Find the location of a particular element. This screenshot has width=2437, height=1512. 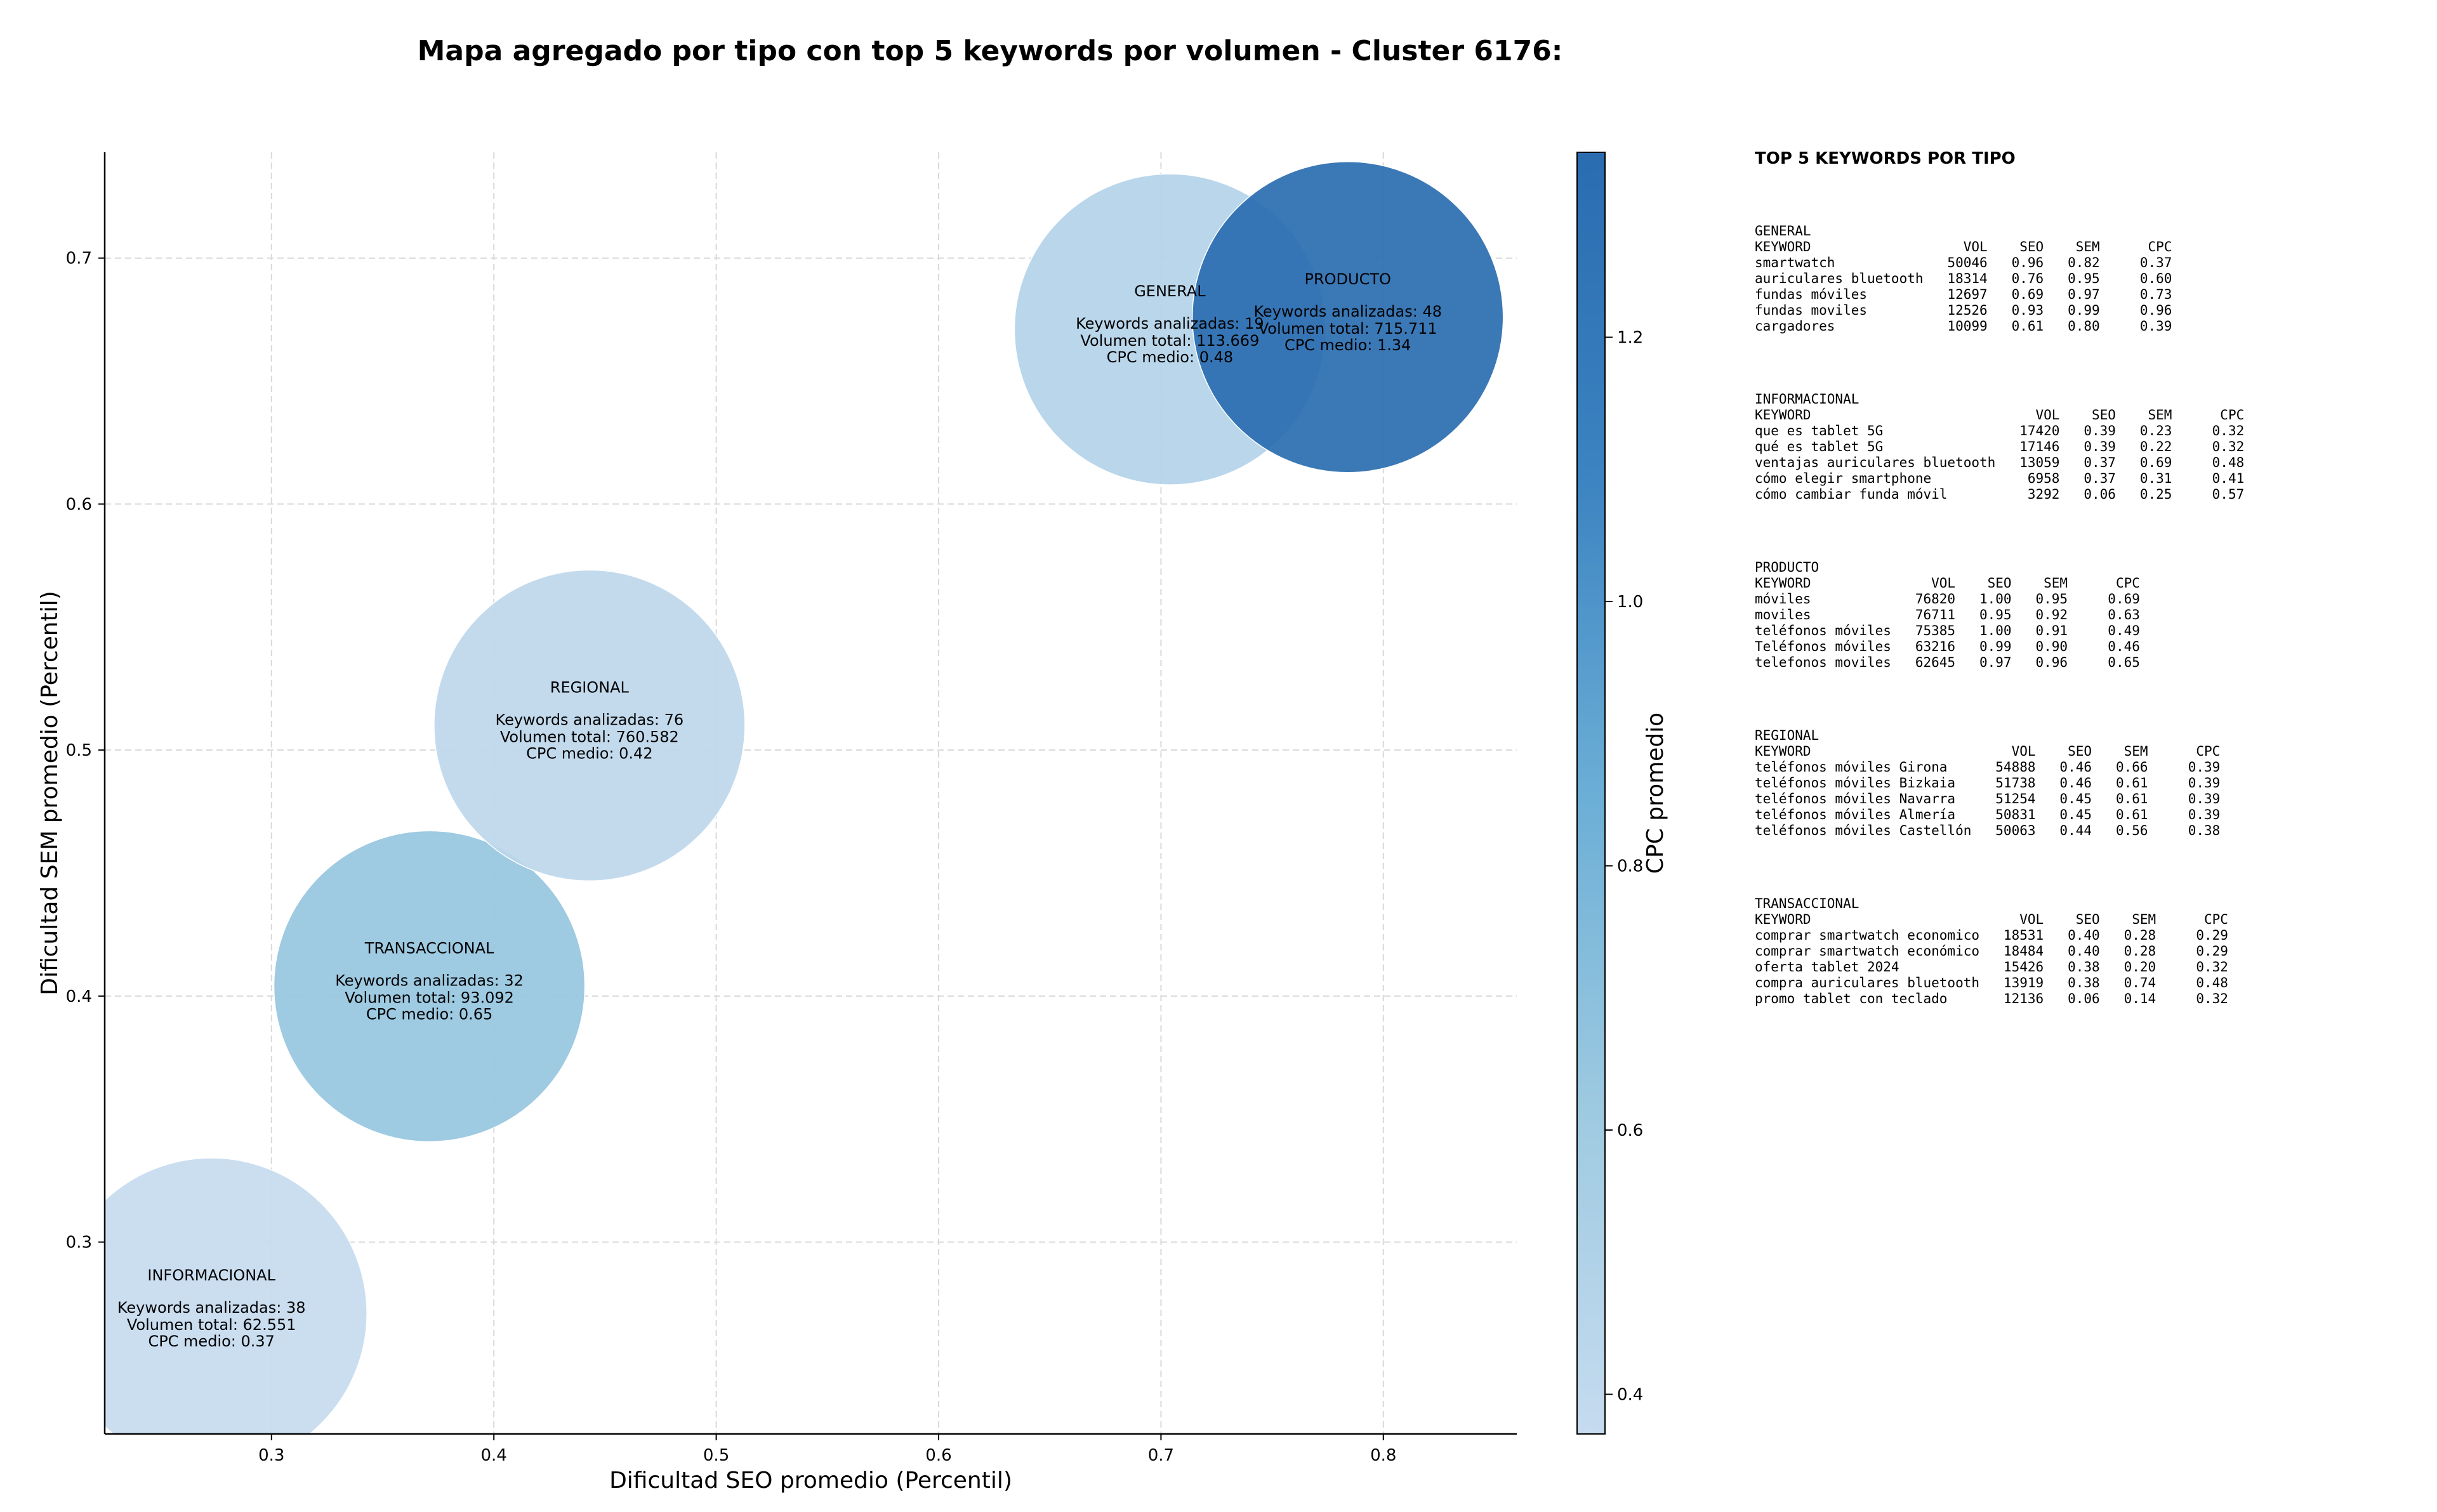

bubble-label-stat: Volumen total: 760.582 is located at coordinates (589, 737).